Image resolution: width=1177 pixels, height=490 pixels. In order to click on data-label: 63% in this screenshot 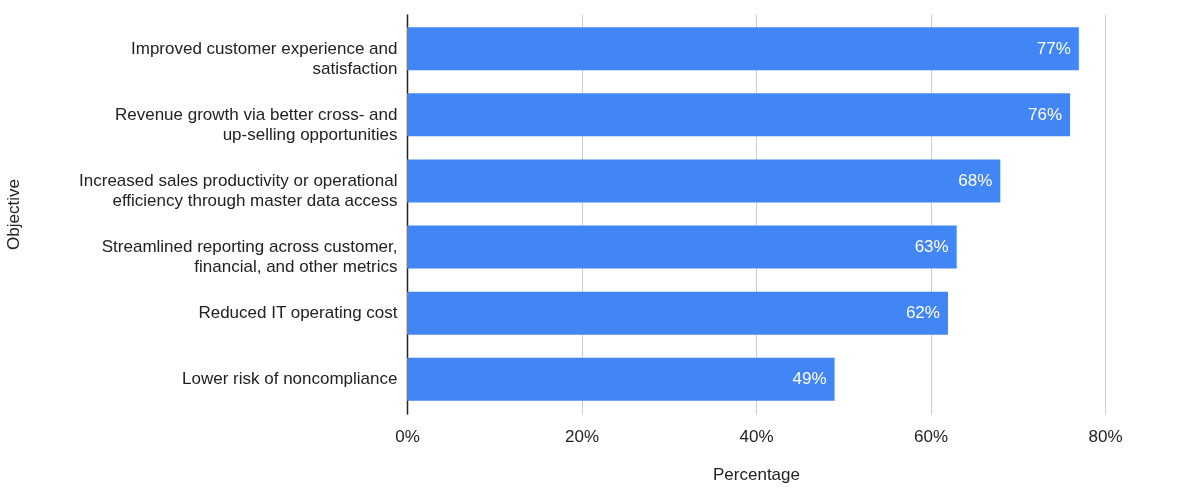, I will do `click(931, 247)`.